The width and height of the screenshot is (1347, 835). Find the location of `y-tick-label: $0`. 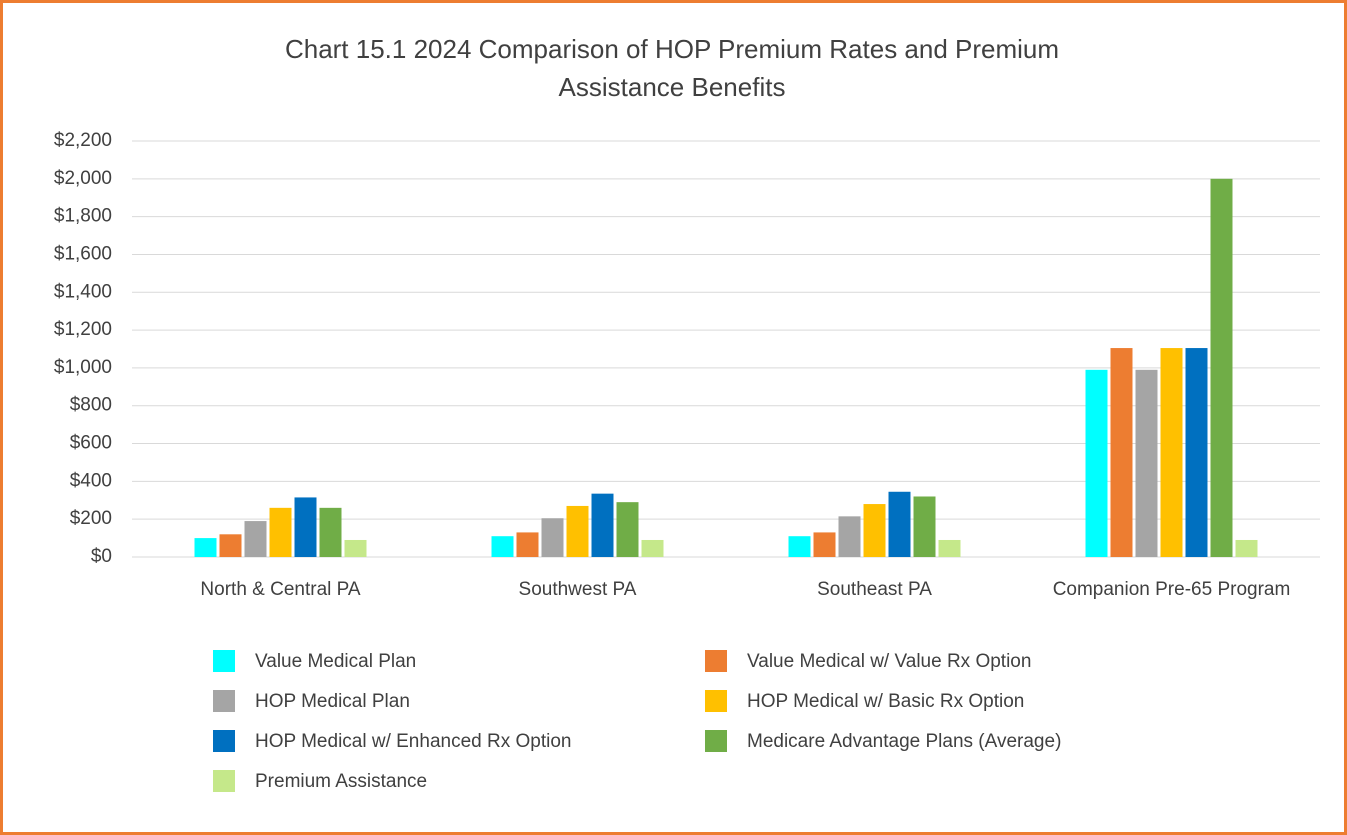

y-tick-label: $0 is located at coordinates (101, 556).